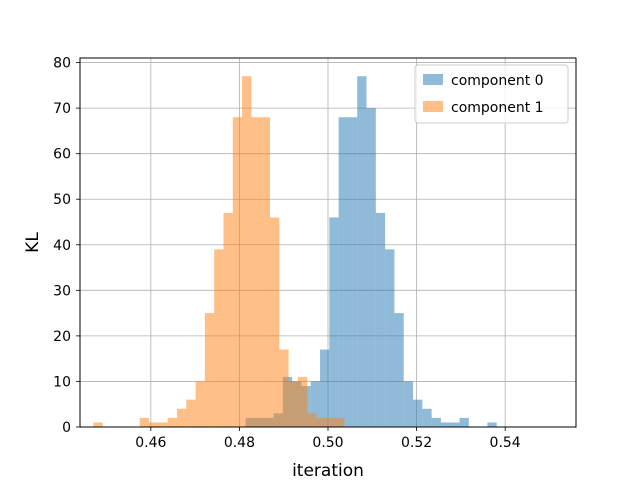 This screenshot has width=640, height=480. Describe the element at coordinates (62, 109) in the screenshot. I see `y-tick-label: 70` at that location.